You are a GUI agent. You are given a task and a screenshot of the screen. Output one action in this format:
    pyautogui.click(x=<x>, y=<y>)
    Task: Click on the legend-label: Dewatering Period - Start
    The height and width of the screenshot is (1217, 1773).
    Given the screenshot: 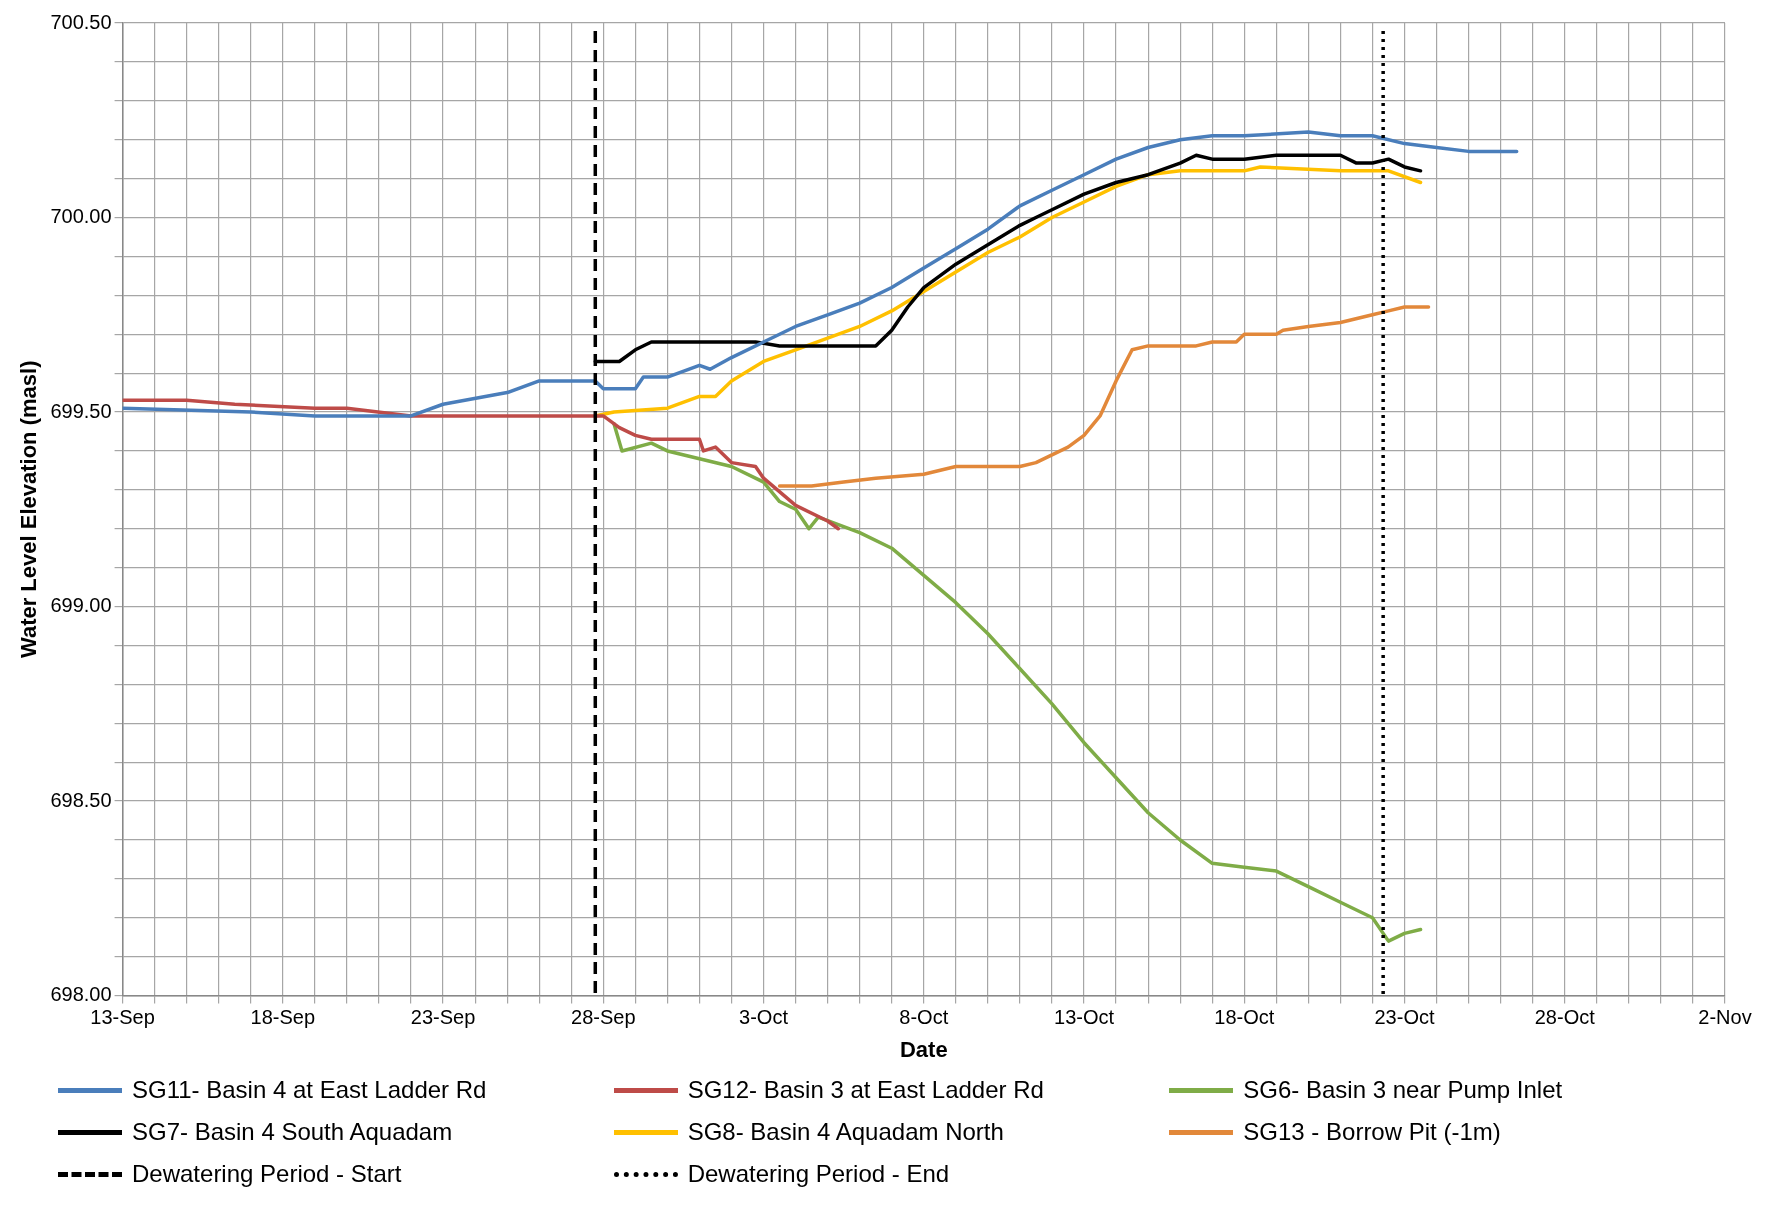 What is the action you would take?
    pyautogui.click(x=267, y=1174)
    